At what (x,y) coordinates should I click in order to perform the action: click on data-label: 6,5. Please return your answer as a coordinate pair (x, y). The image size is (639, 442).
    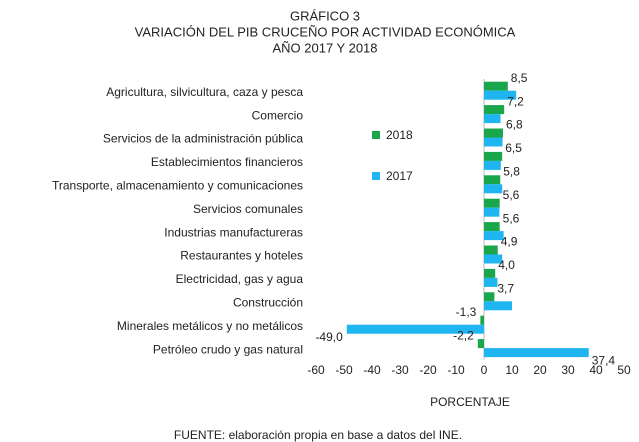
    Looking at the image, I should click on (513, 148).